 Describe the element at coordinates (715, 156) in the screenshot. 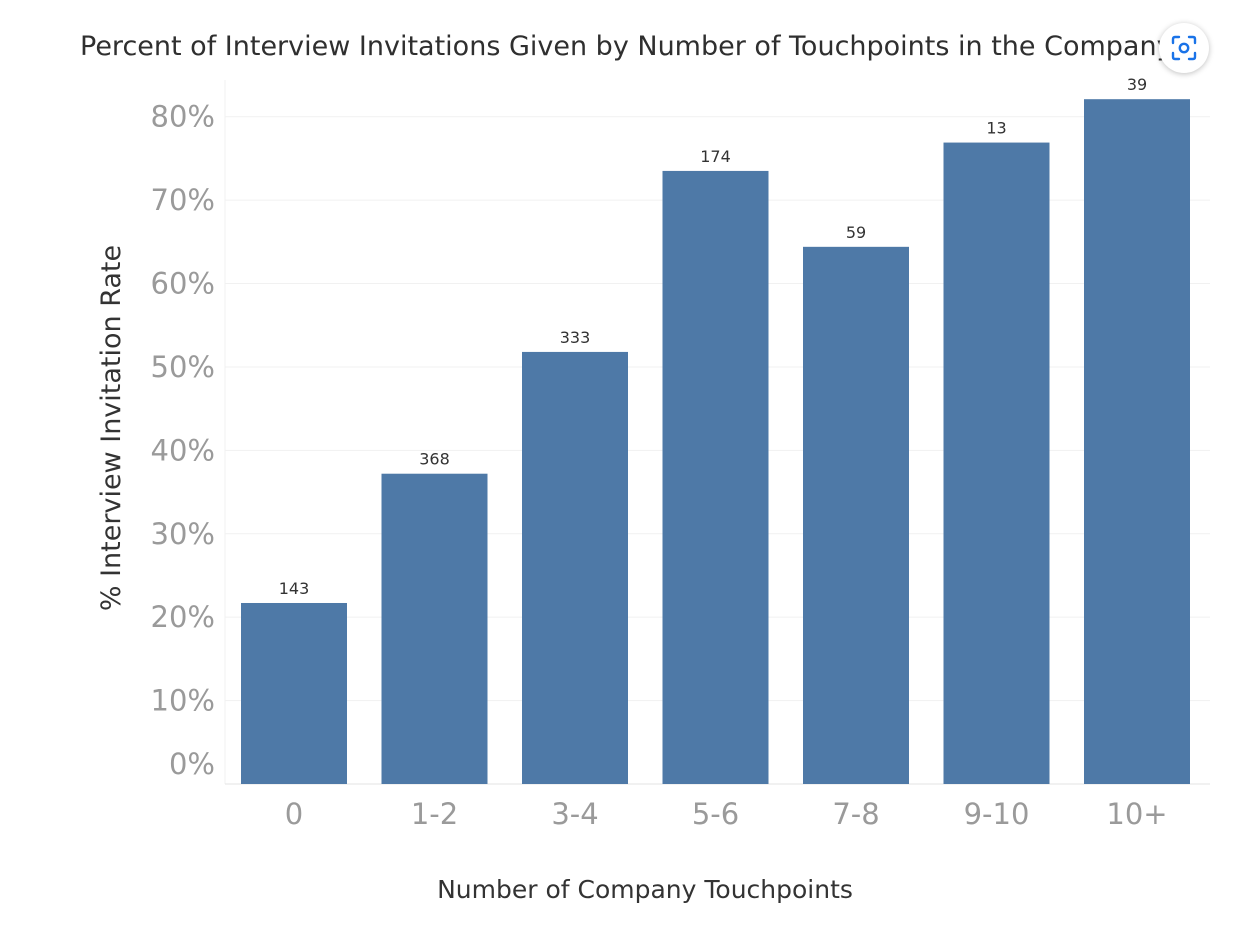

I see `data-label: 174` at that location.